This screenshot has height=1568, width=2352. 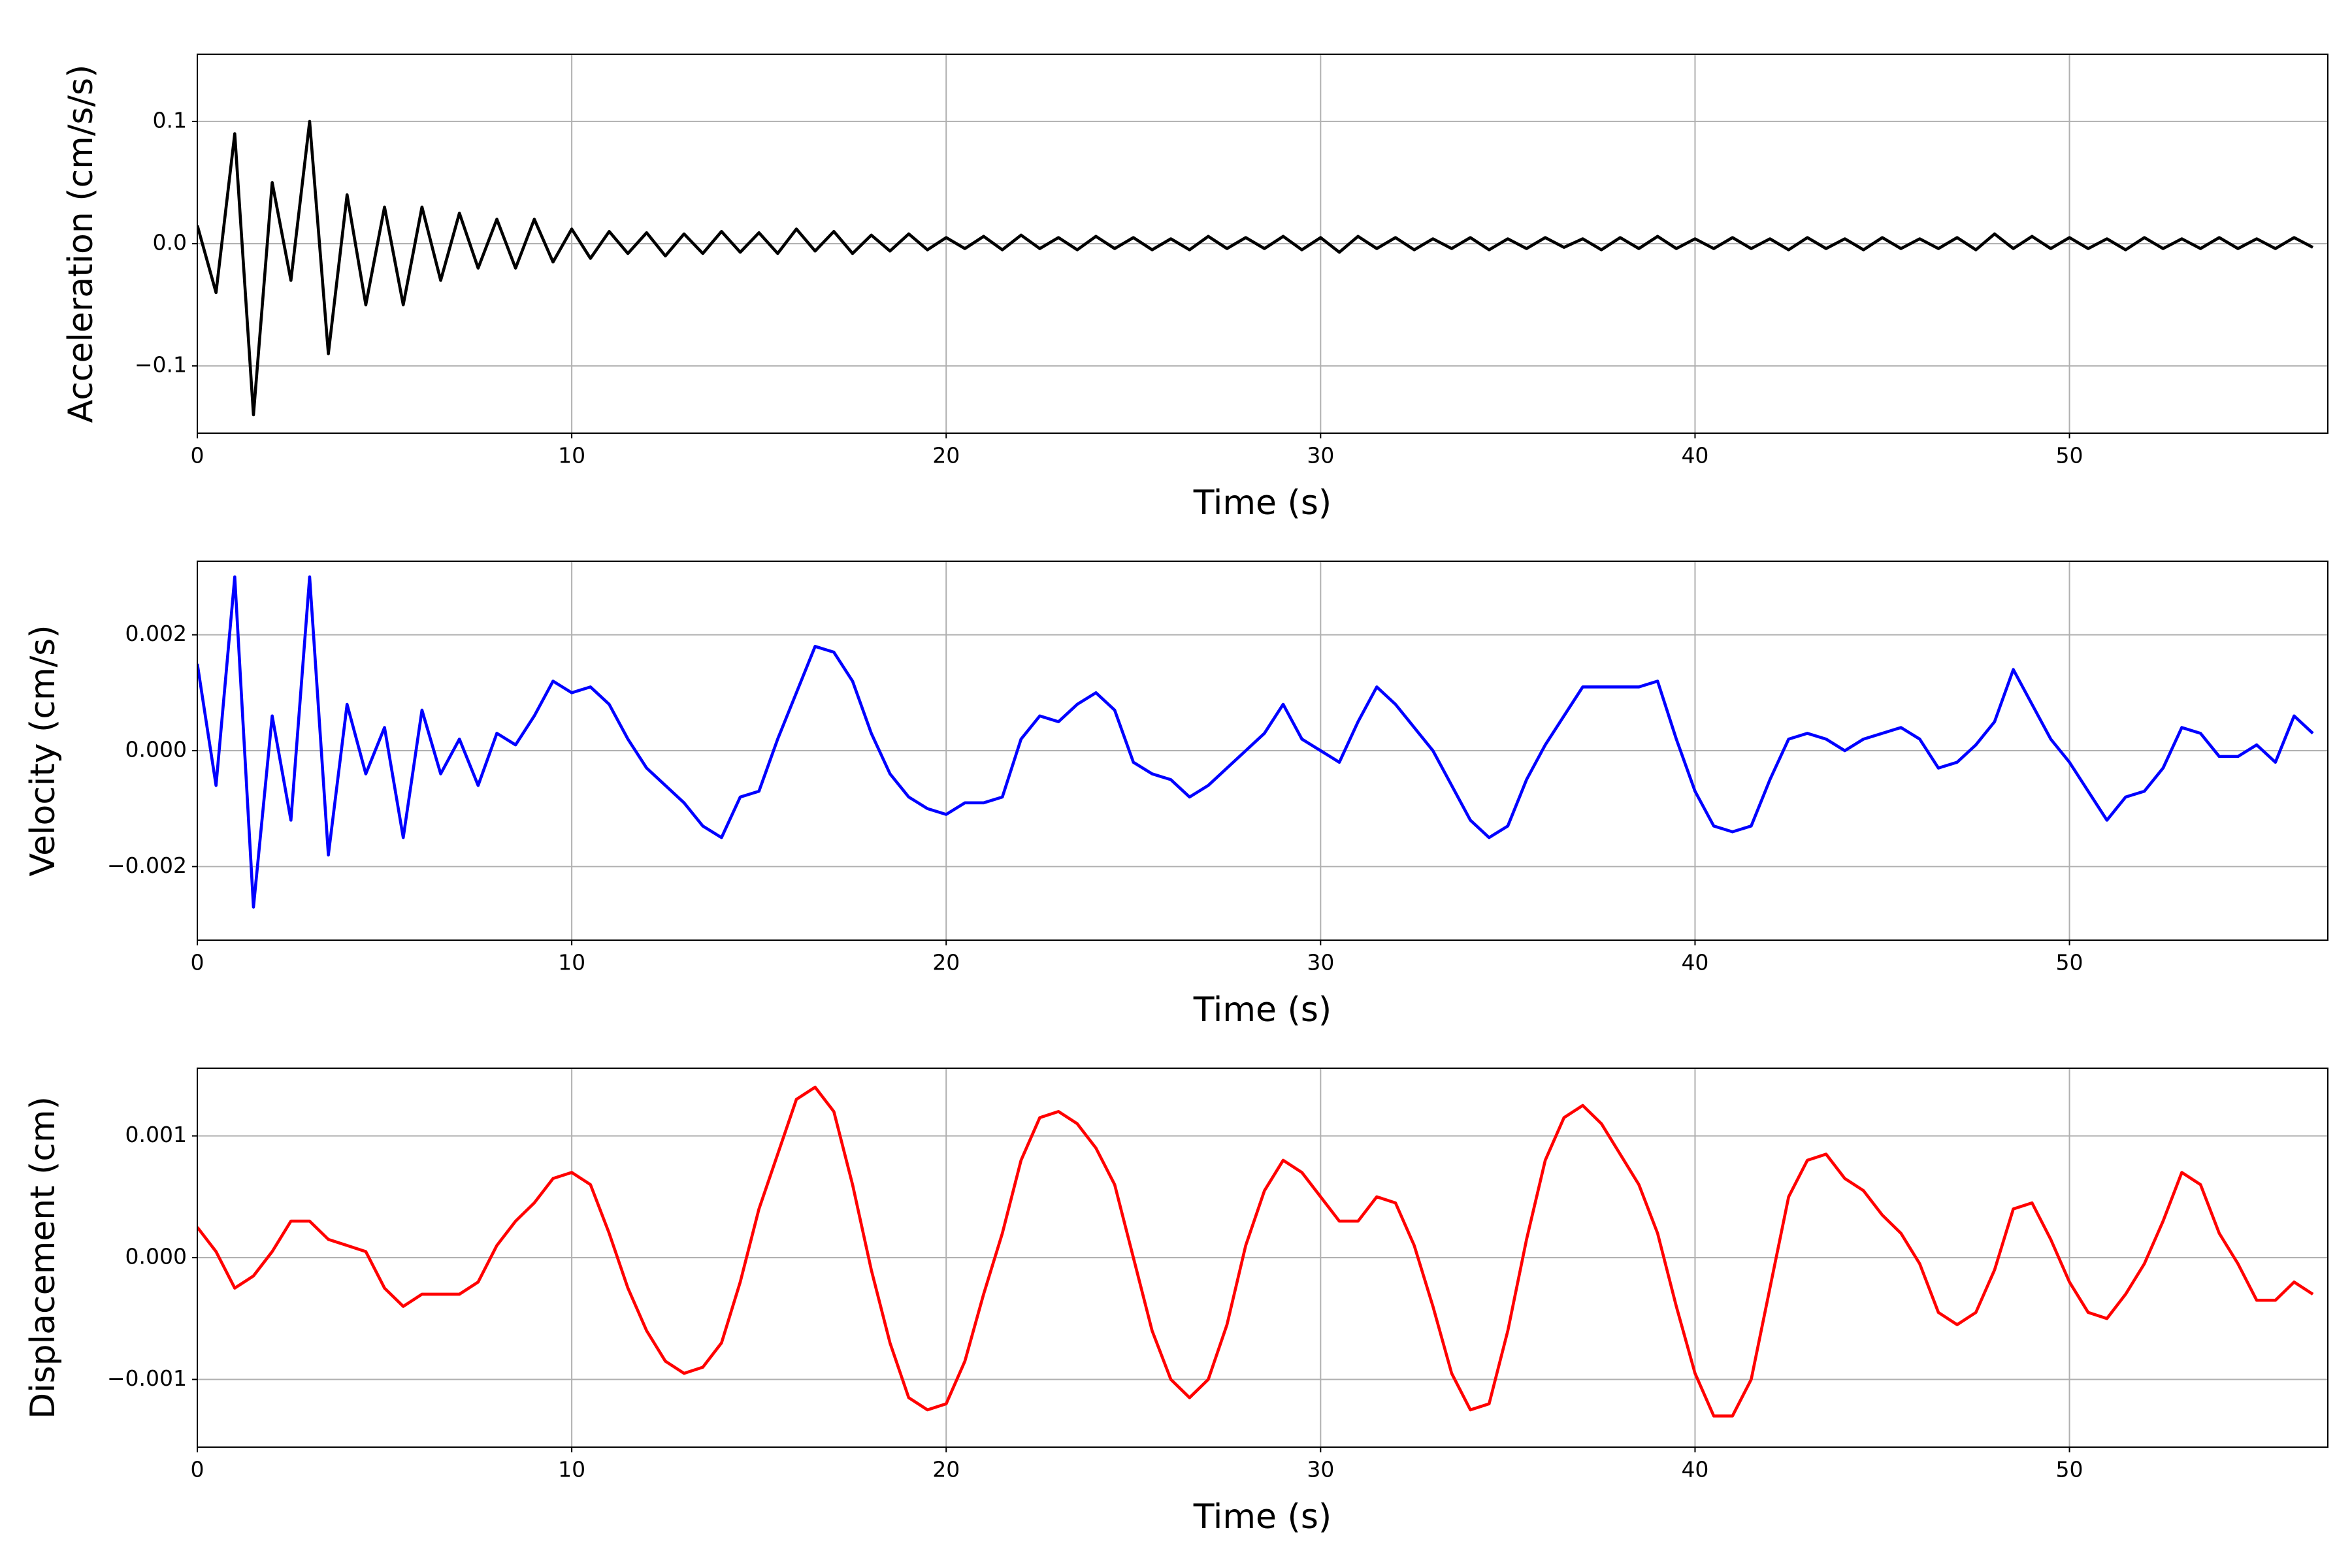 What do you see at coordinates (147, 865) in the screenshot?
I see `y-tick-label: −0.002` at bounding box center [147, 865].